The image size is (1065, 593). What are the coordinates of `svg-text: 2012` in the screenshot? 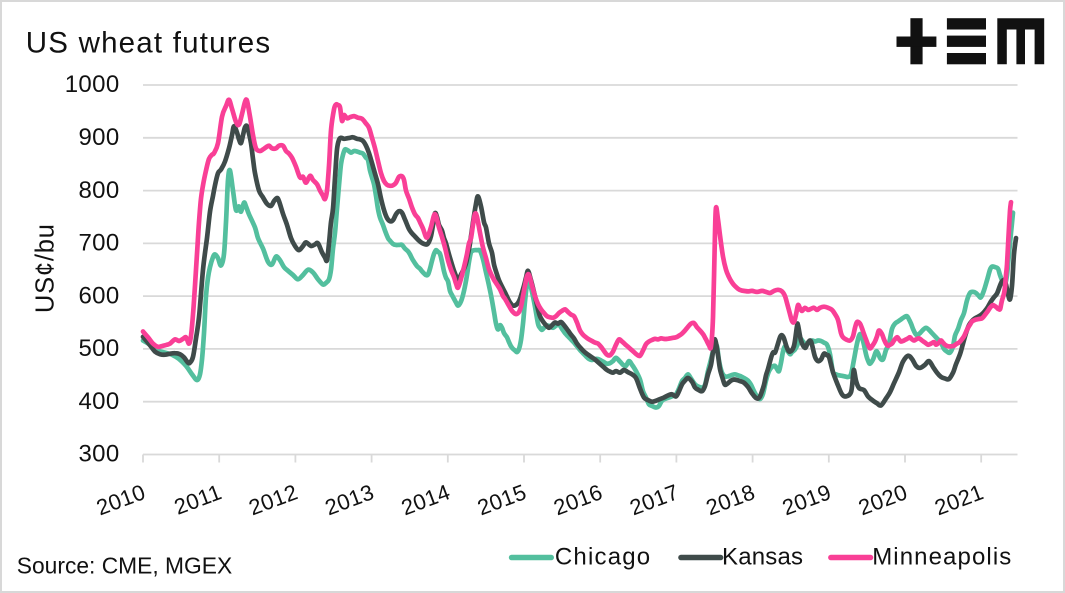 It's located at (273, 499).